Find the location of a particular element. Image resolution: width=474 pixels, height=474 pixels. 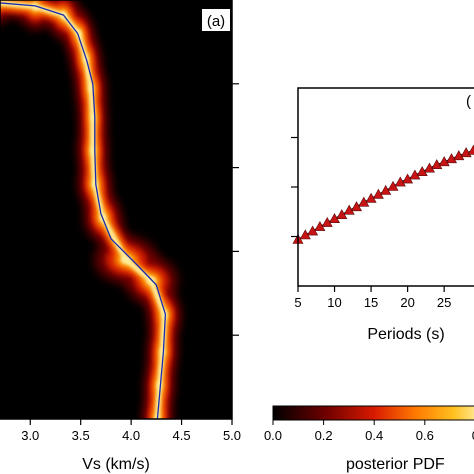

colorbar-tick-label: 0.2 is located at coordinates (324, 435).